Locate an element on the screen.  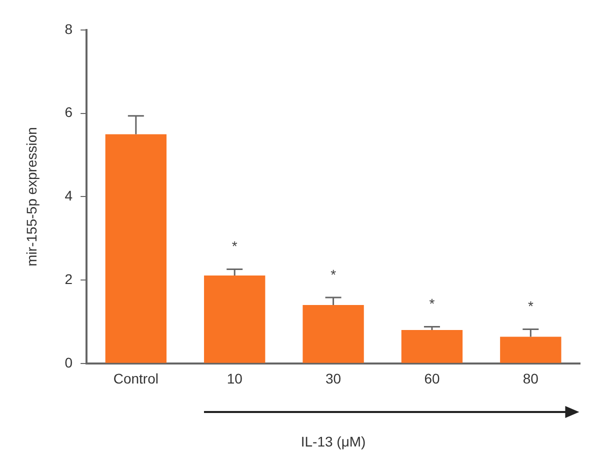
y-tick-label: 4 is located at coordinates (68, 196).